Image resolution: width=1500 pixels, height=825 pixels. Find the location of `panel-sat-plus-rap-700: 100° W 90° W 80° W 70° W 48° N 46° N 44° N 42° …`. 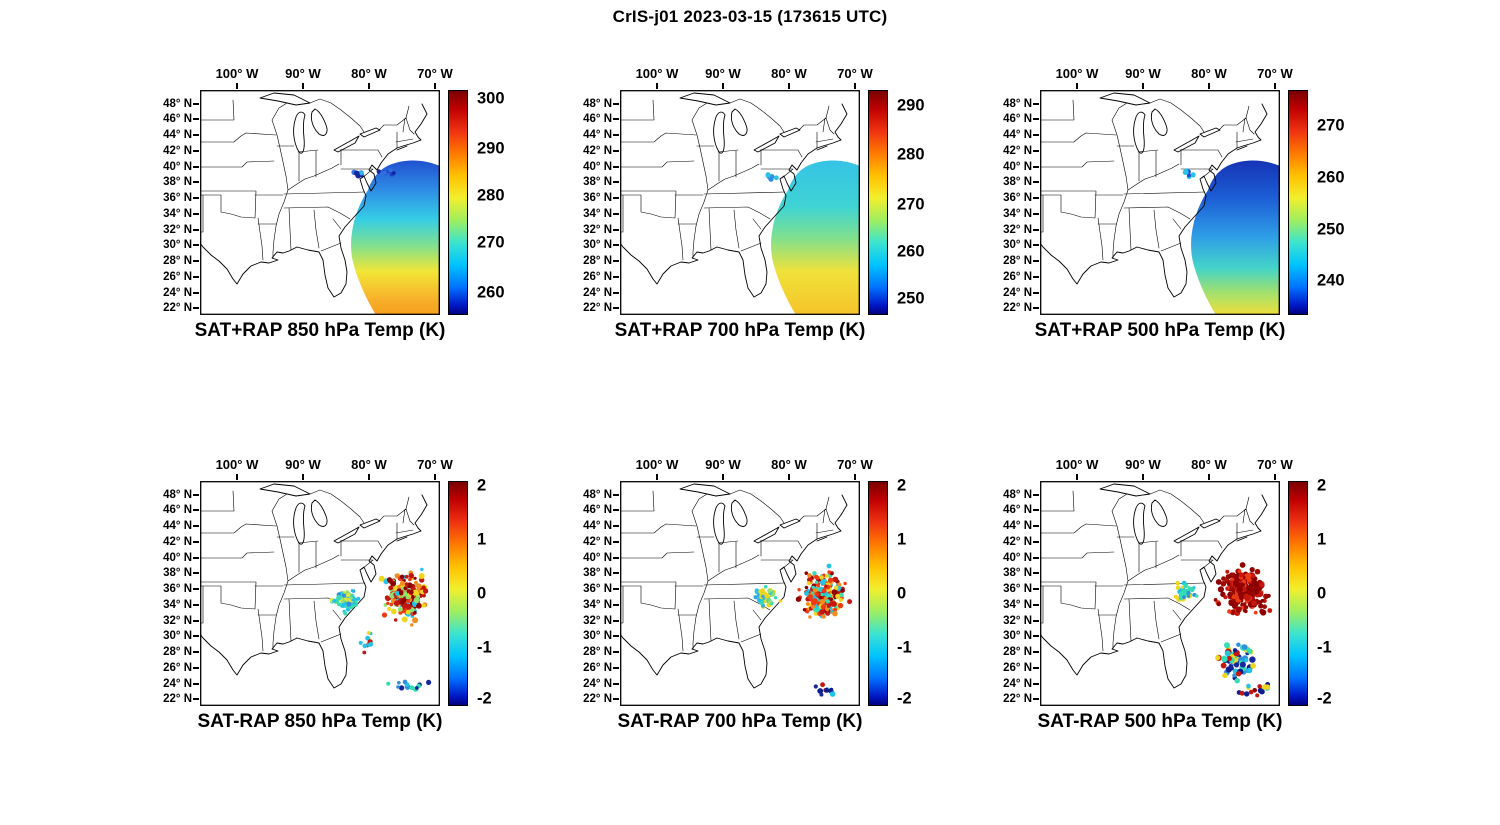

panel-sat-plus-rap-700: 100° W 90° W 80° W 70° W 48° N 46° N 44° N 42° … is located at coordinates (771, 228).